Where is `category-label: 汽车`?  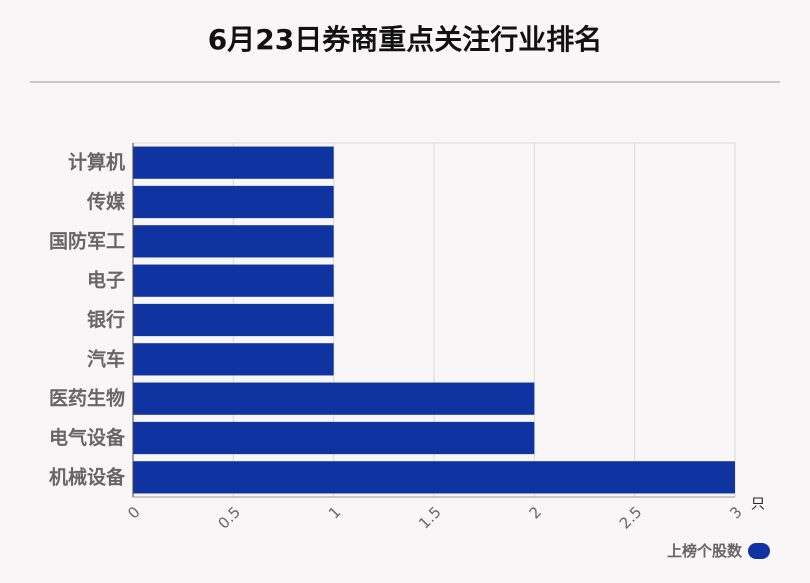
category-label: 汽车 is located at coordinates (106, 358).